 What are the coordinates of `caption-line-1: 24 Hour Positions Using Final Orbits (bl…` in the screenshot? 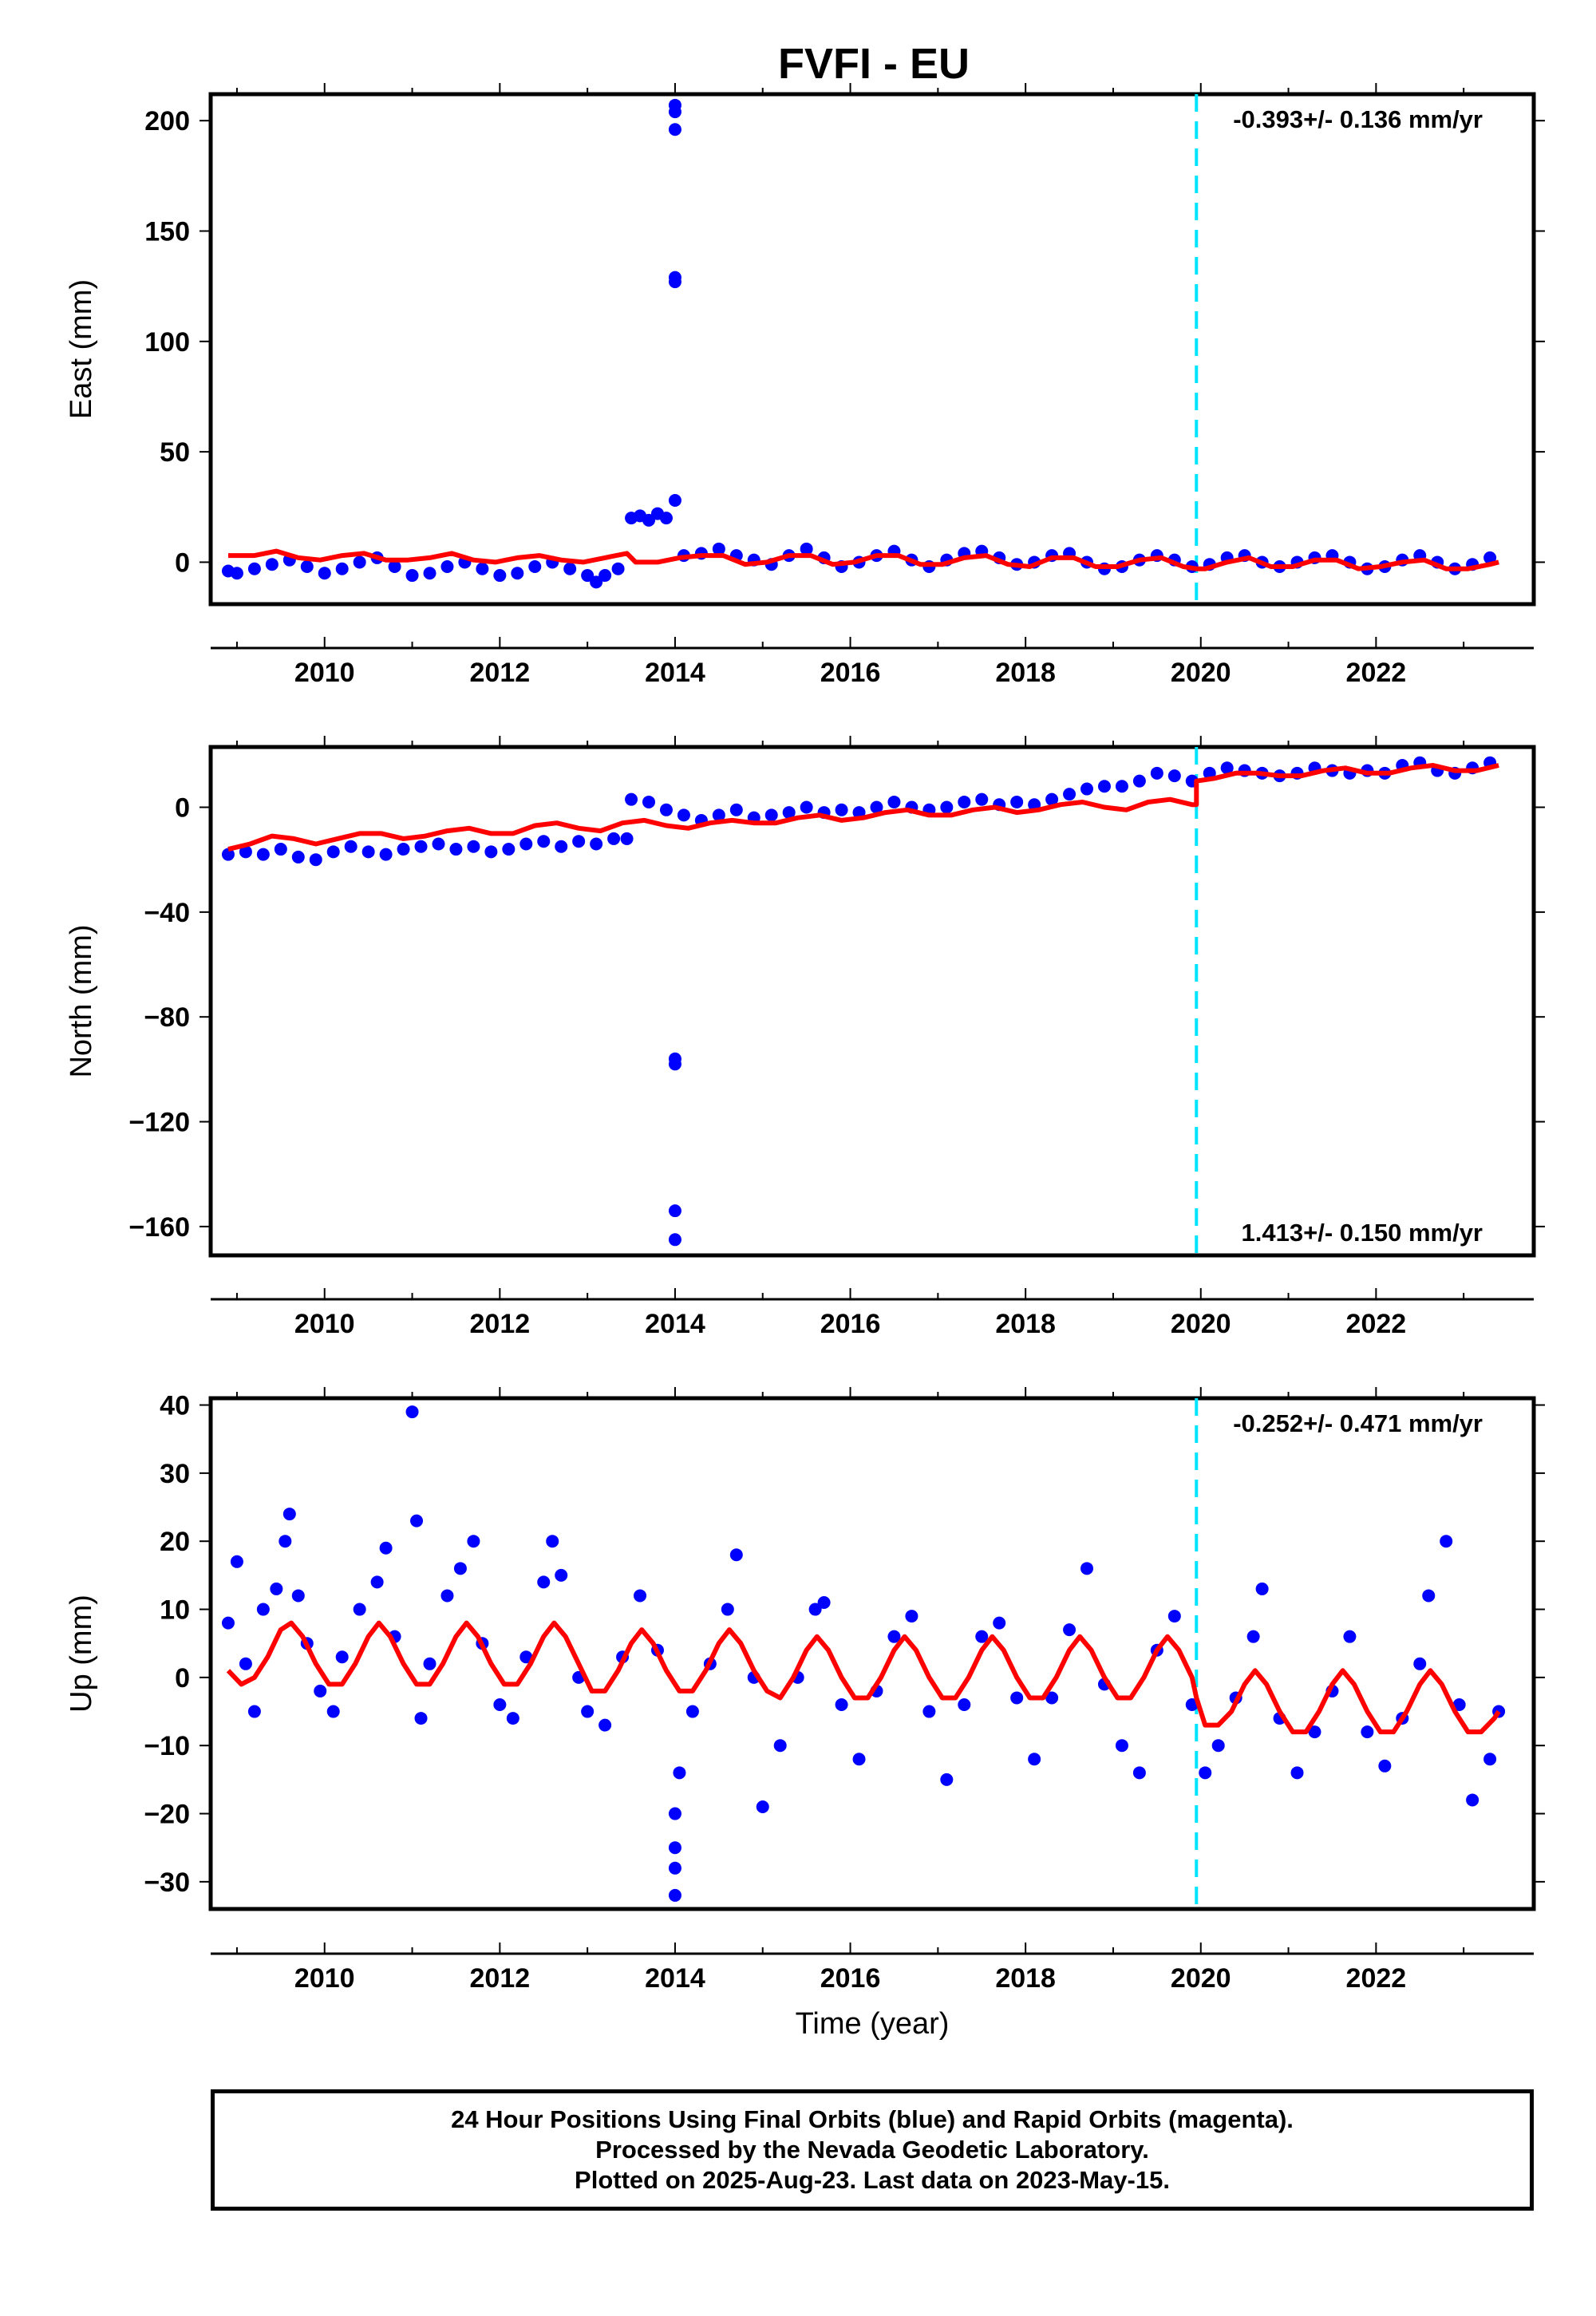 It's located at (873, 2119).